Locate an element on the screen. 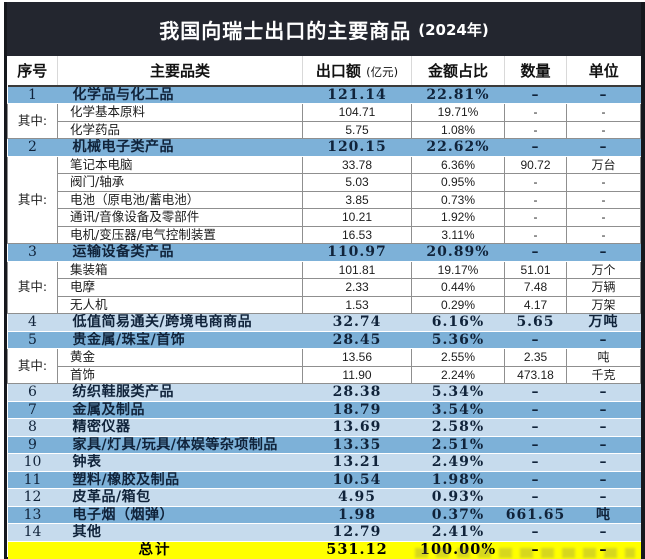 The width and height of the screenshot is (645, 559). header-export-label: 出口额 is located at coordinates (338, 71).